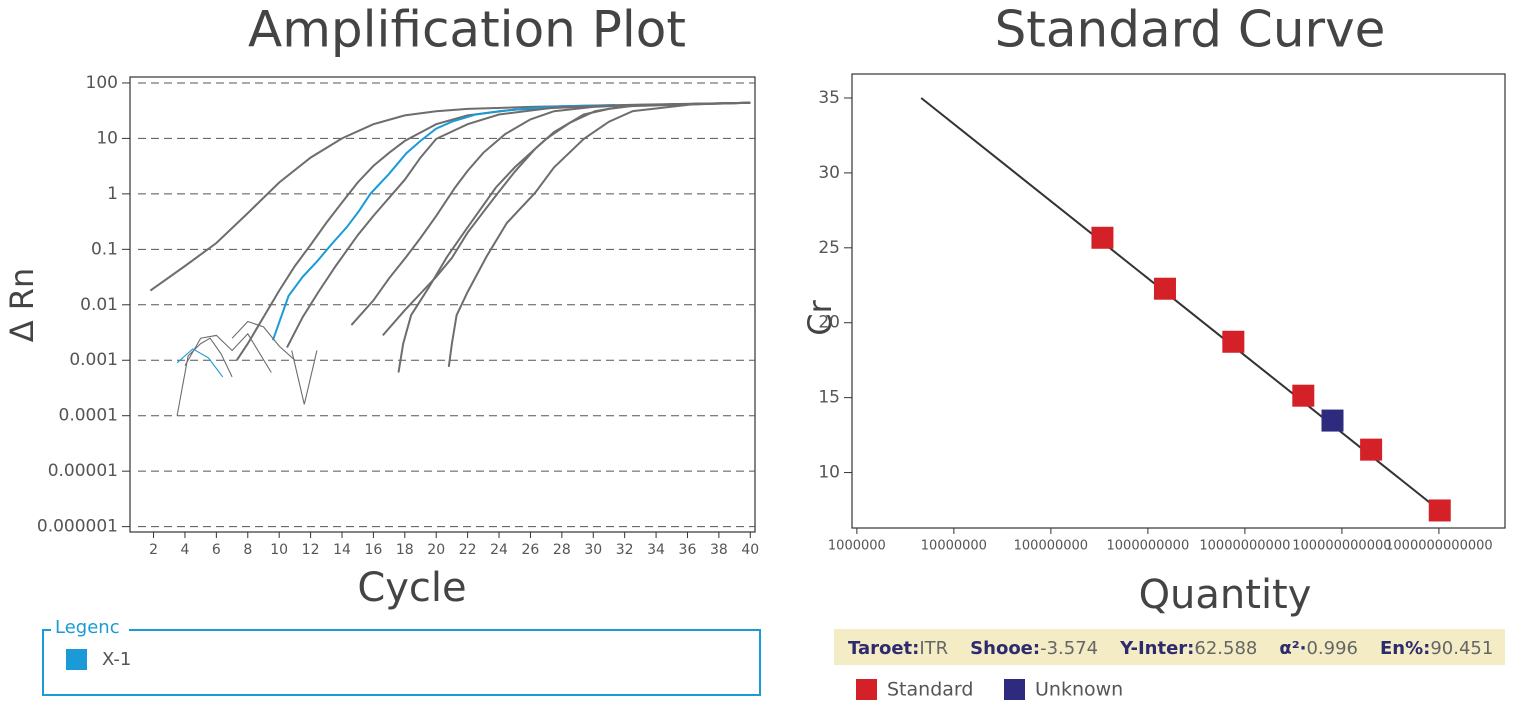 This screenshot has height=714, width=1513. Describe the element at coordinates (531, 550) in the screenshot. I see `x-tick-label: 26` at that location.